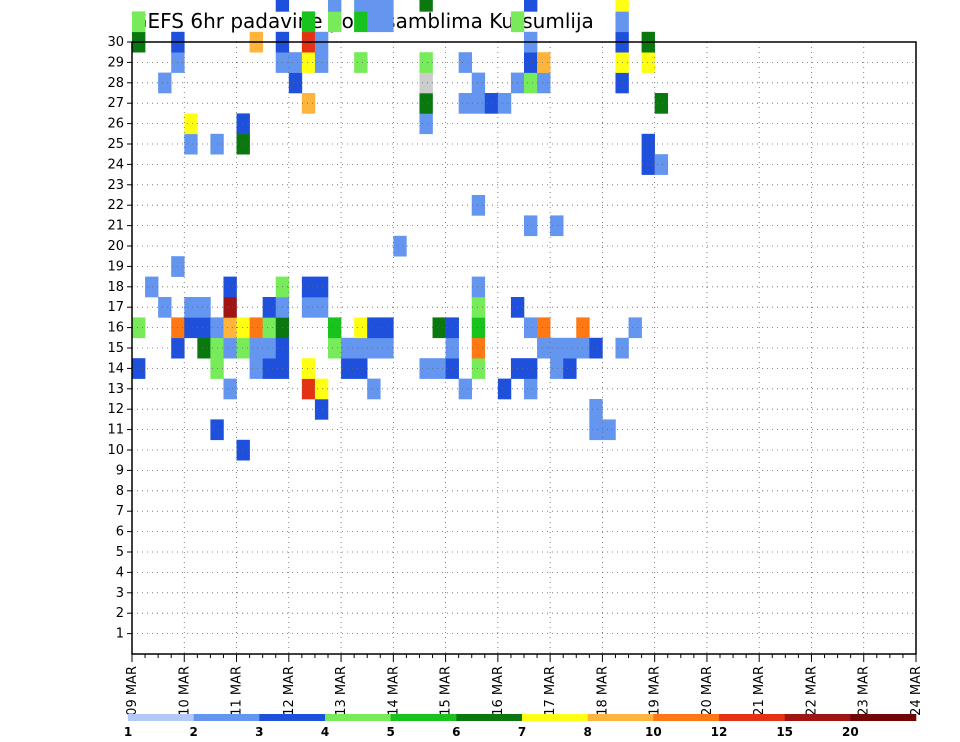 The image size is (960, 742). Describe the element at coordinates (587, 732) in the screenshot. I see `colorbar-label: 8` at that location.